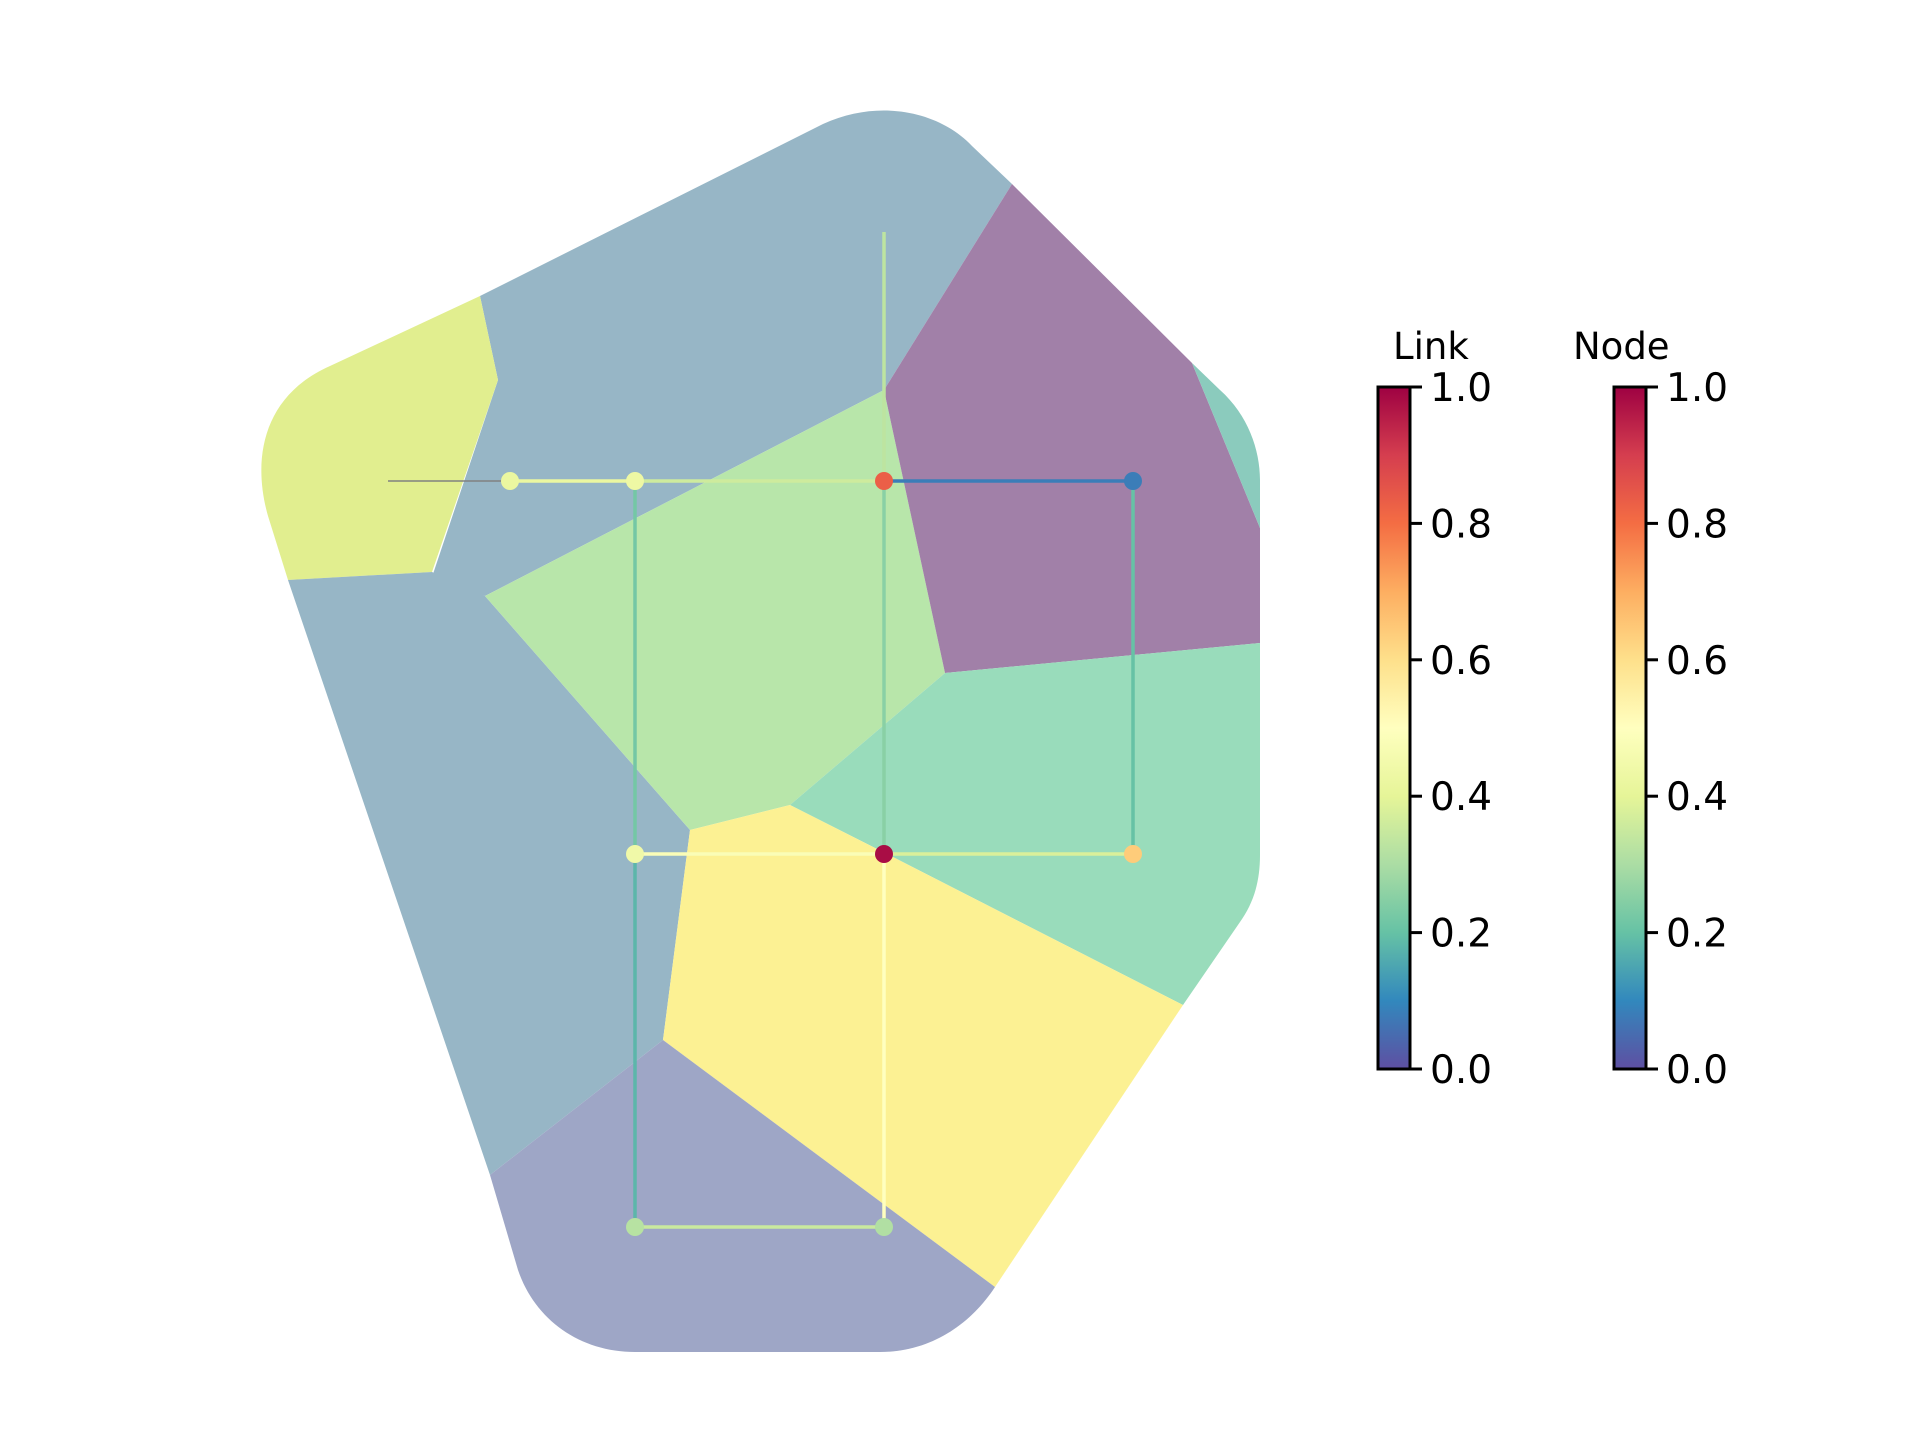  Describe the element at coordinates (715, 610) in the screenshot. I see `cell-center-green` at that location.